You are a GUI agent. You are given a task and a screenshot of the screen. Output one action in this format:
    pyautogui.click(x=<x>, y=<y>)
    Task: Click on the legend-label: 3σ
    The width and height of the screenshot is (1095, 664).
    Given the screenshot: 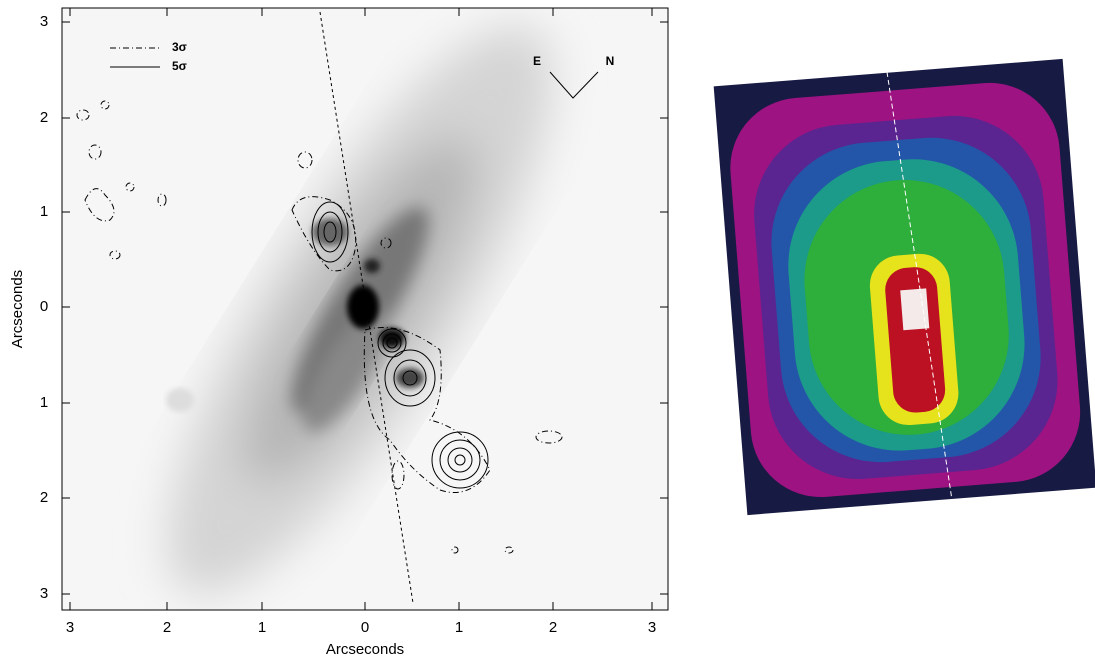 What is the action you would take?
    pyautogui.click(x=179, y=47)
    